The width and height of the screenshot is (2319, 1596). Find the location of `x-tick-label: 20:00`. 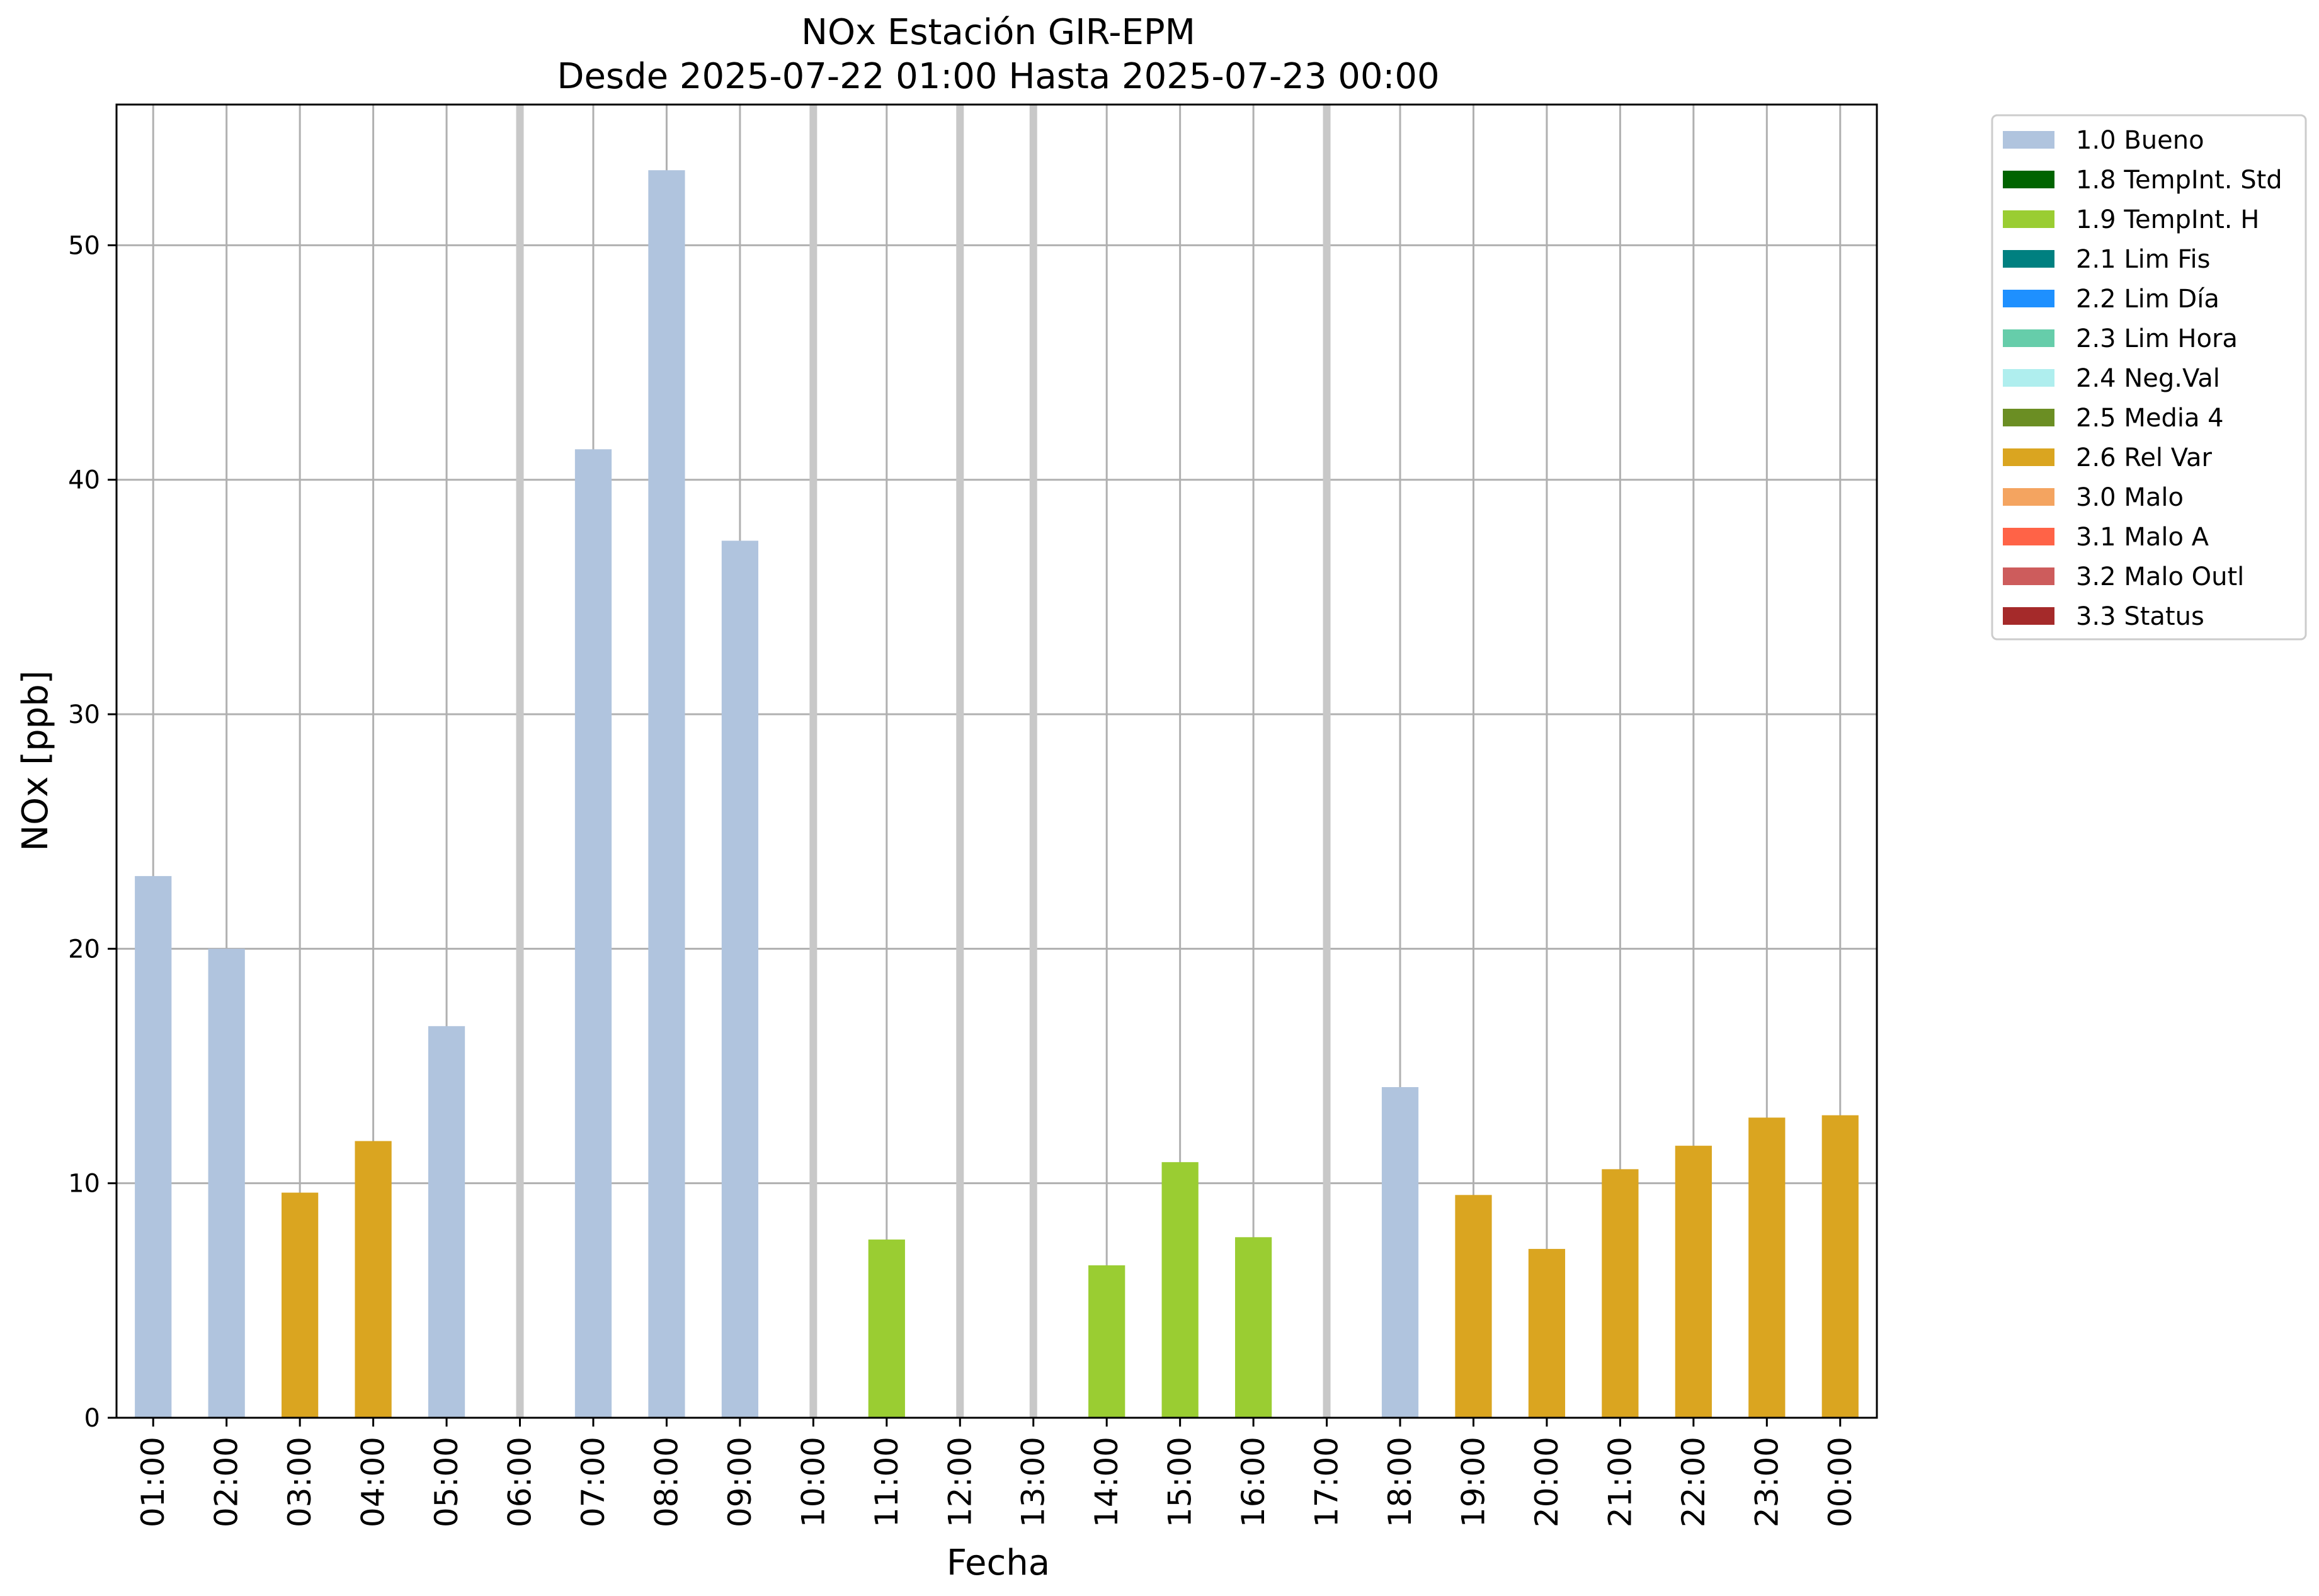

x-tick-label: 20:00 is located at coordinates (1547, 1482).